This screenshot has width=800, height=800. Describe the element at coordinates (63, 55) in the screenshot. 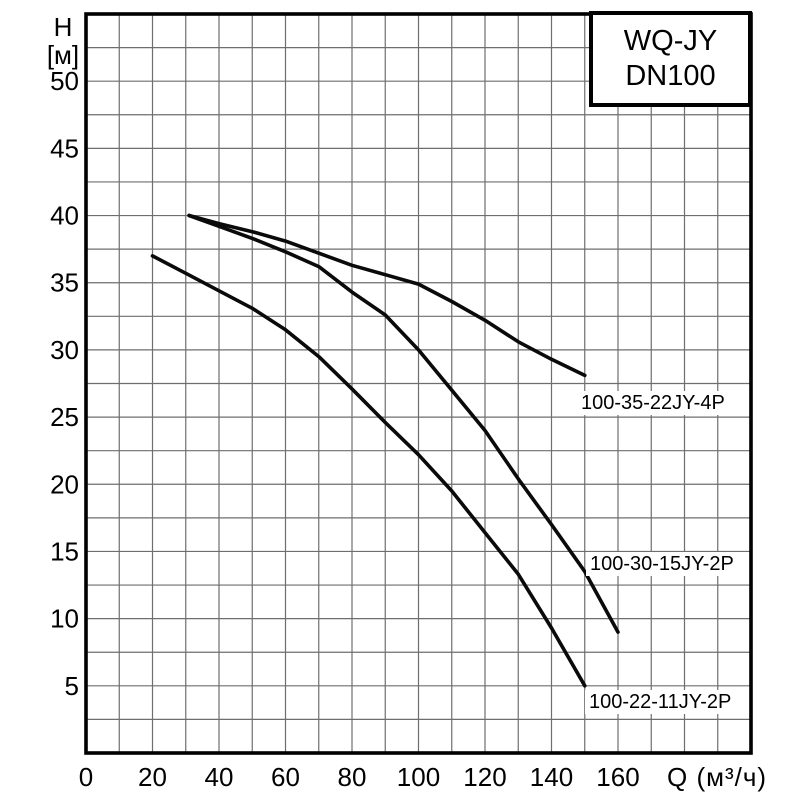

I see `y-axis-unit: [м]` at that location.